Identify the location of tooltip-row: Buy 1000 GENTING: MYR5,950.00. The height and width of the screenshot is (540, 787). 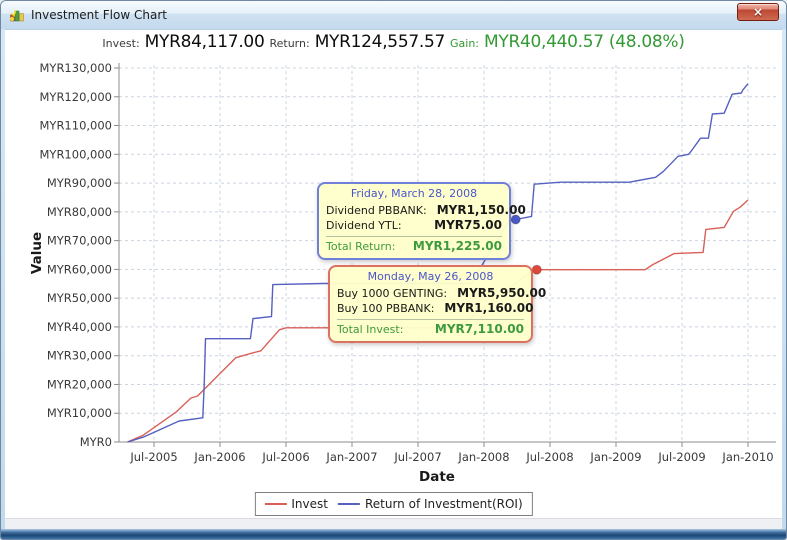
(441, 293).